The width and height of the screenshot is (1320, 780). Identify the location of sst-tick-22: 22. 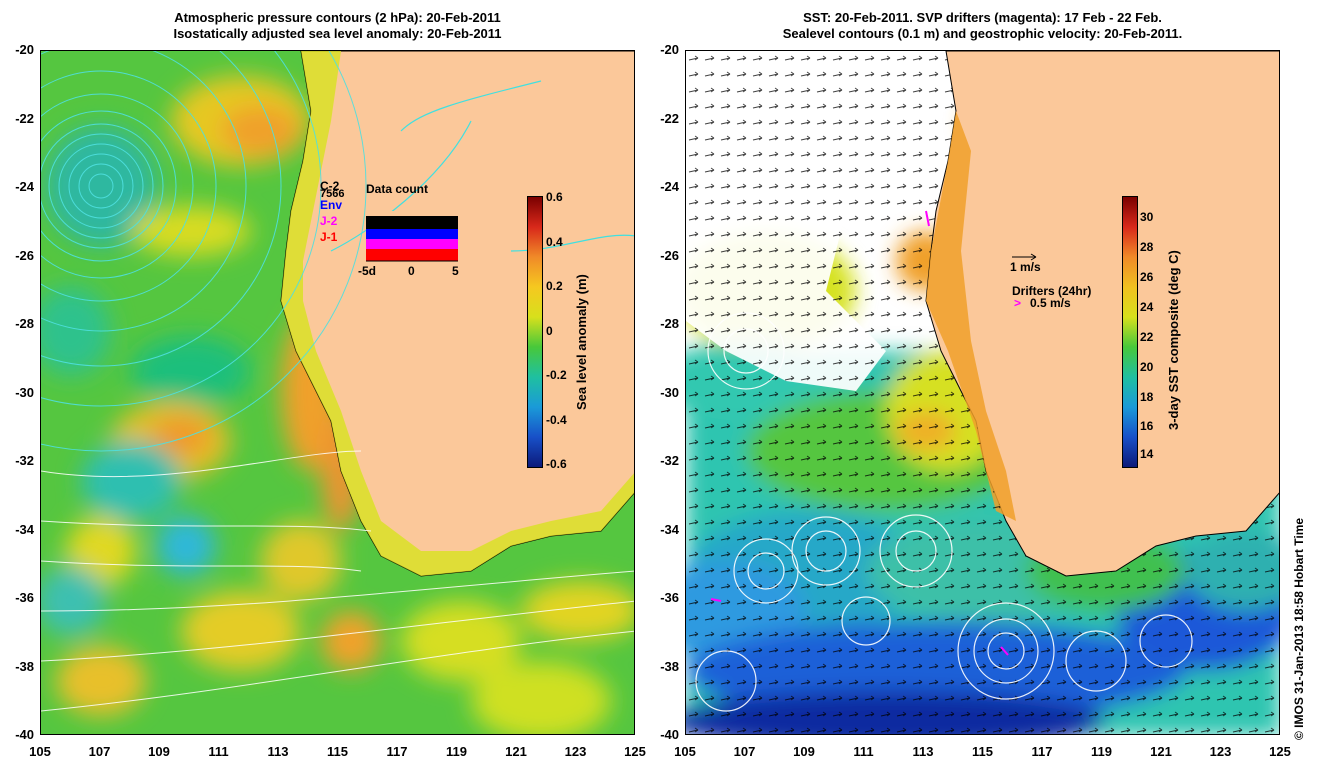
(1147, 337).